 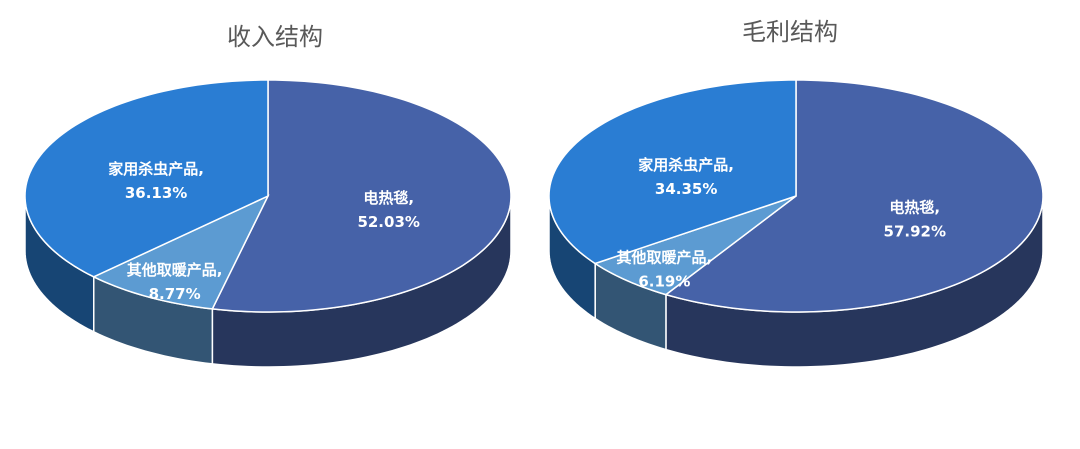 I want to click on chart-title: 收入结构, so click(x=275, y=37).